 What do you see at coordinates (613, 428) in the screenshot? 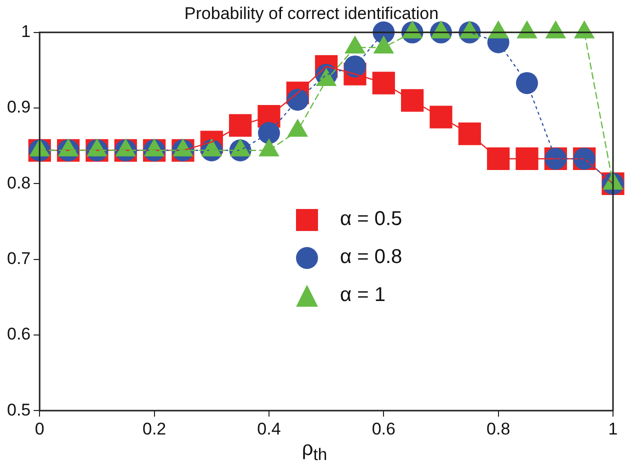
I see `x-tick-label: 1` at bounding box center [613, 428].